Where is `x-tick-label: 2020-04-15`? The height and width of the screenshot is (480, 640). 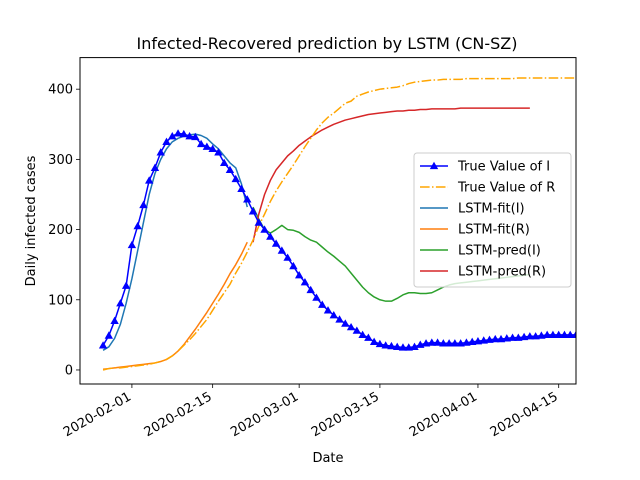
x-tick-label: 2020-04-15 is located at coordinates (524, 414).